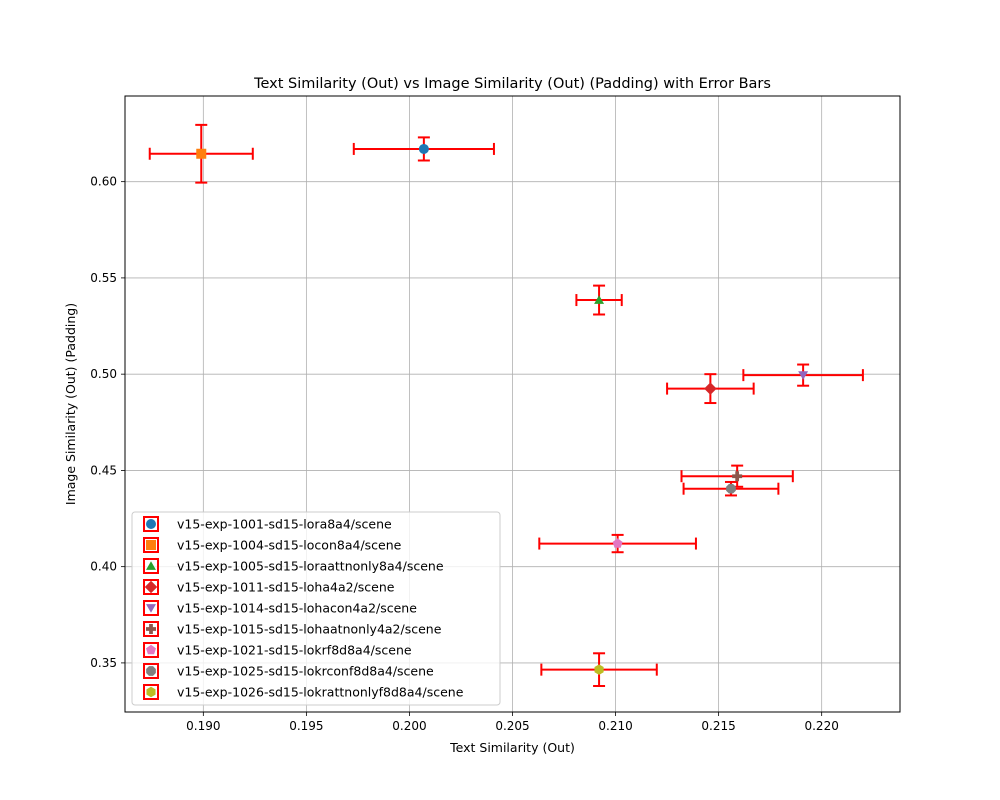 Image resolution: width=1000 pixels, height=800 pixels. I want to click on legend-entry: v15-exp-1021-sd15-lokrf8d8a4/scene, so click(277, 650).